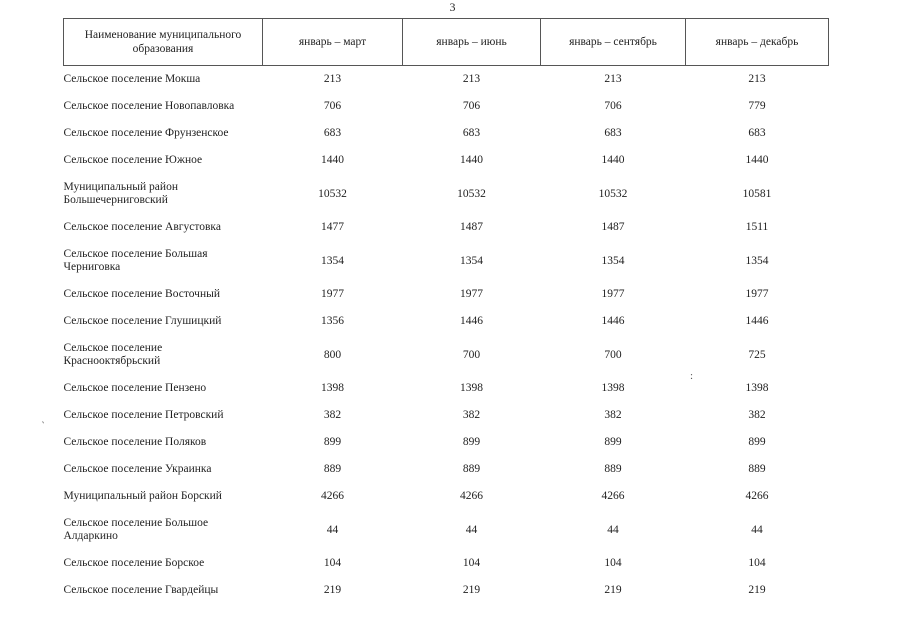  What do you see at coordinates (471, 469) in the screenshot?
I see `value-jan-jun: 889` at bounding box center [471, 469].